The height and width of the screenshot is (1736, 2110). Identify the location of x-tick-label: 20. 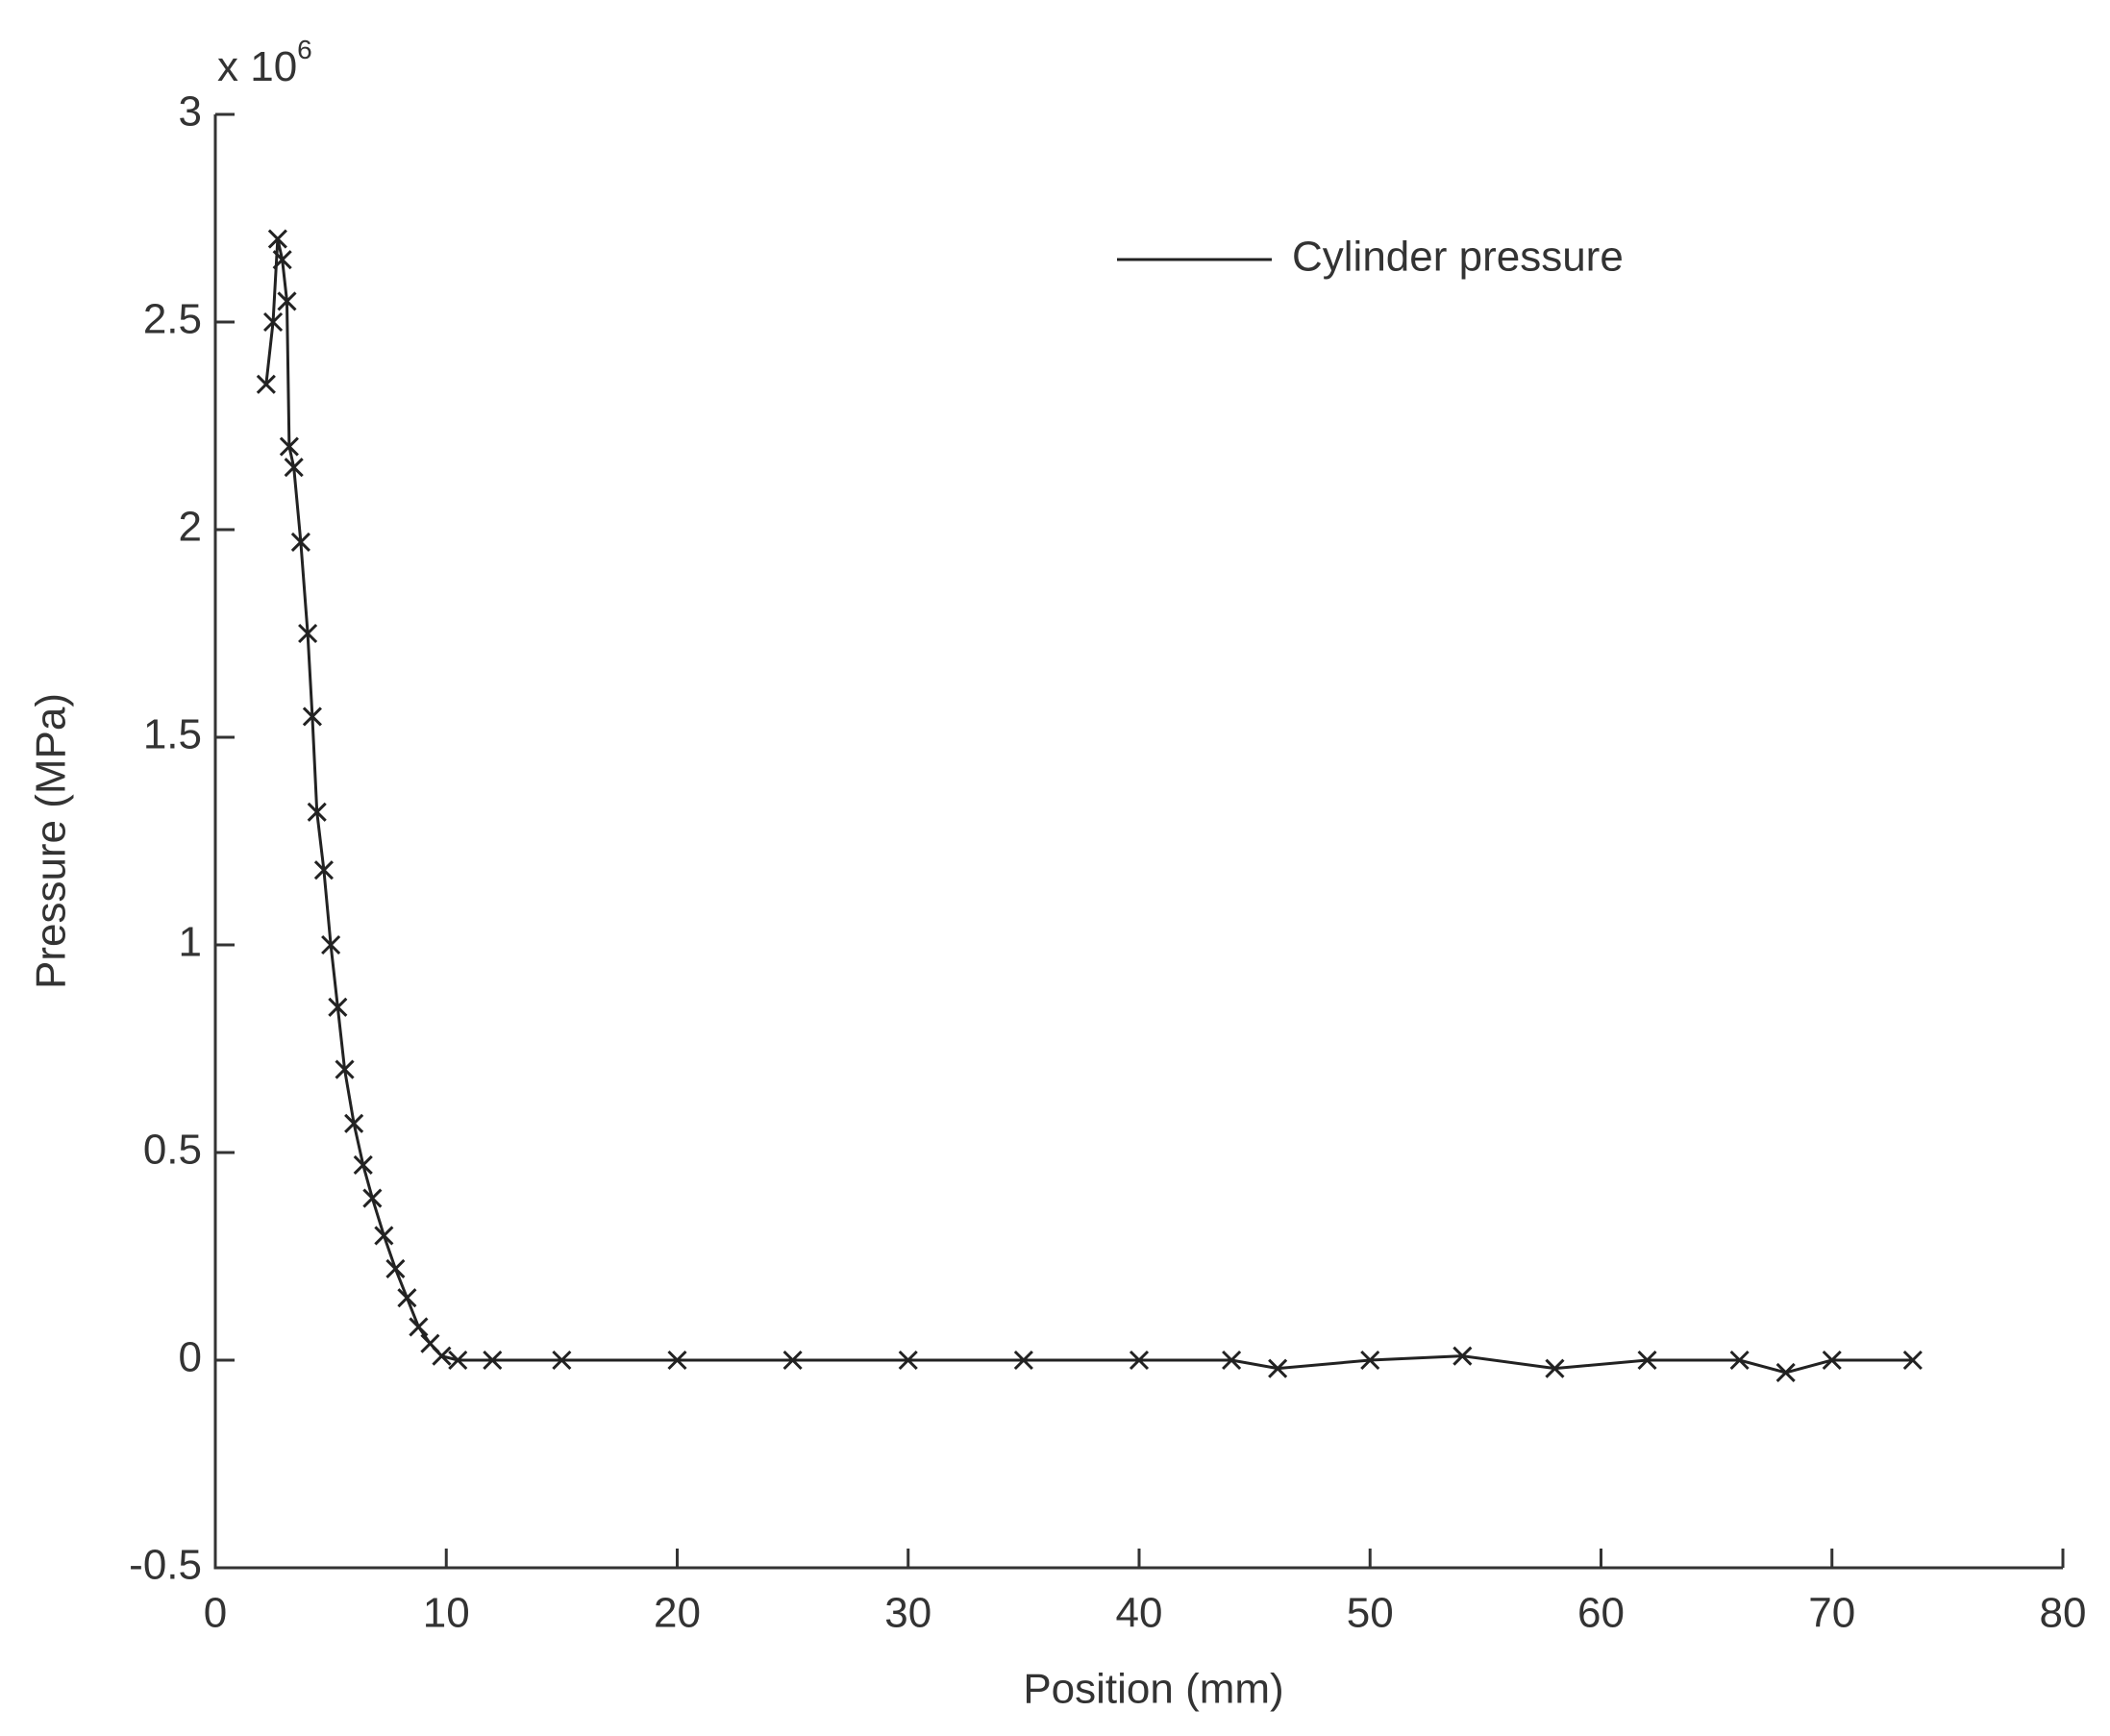
(677, 1613).